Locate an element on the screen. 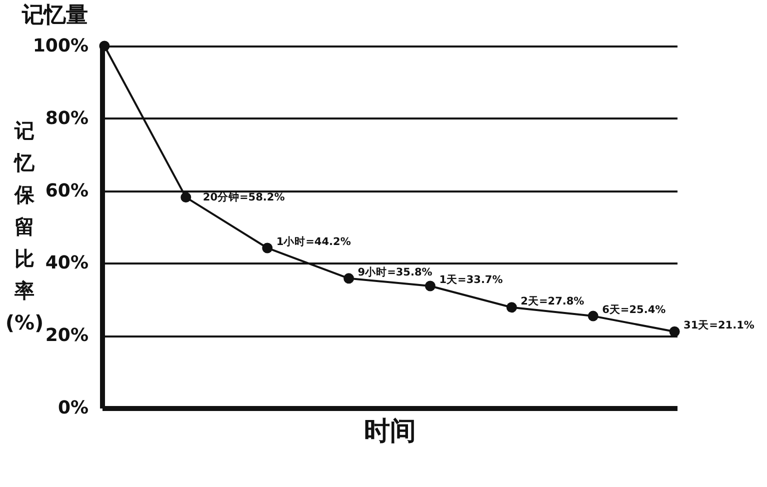 The height and width of the screenshot is (487, 767). y-tick-label: 20% is located at coordinates (66, 335).